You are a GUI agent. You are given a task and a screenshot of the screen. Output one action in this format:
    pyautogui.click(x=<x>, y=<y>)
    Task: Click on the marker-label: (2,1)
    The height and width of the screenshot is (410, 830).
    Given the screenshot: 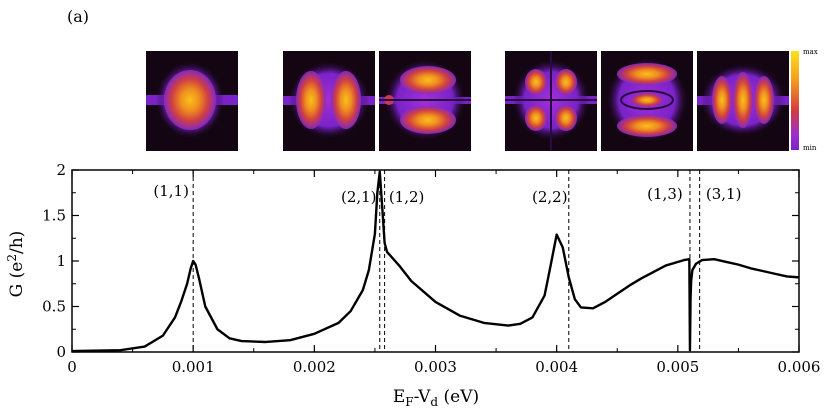 What is the action you would take?
    pyautogui.click(x=359, y=197)
    